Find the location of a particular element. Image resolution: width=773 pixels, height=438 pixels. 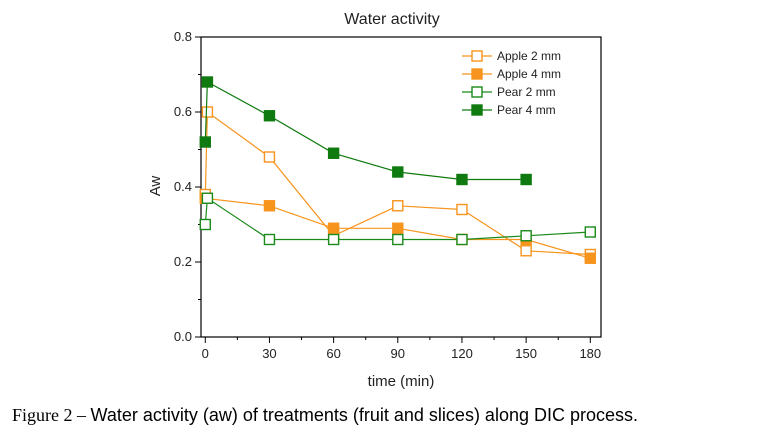

x-tick-label: 90 is located at coordinates (398, 353).